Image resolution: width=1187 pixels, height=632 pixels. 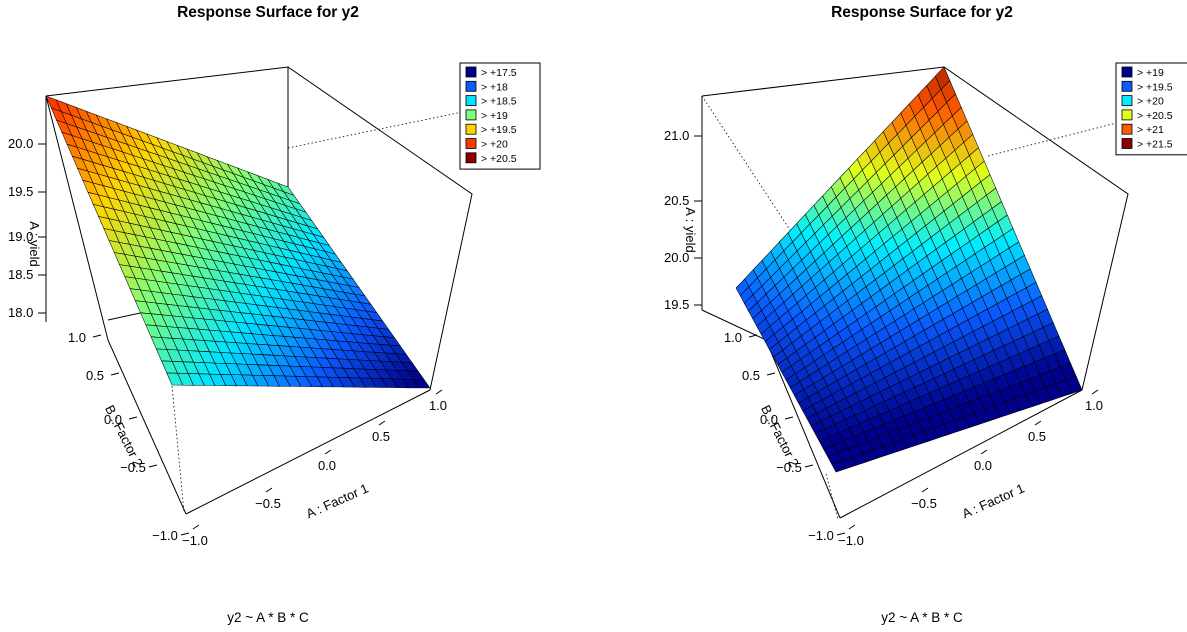 I want to click on legend-entry: > +18.5, so click(x=499, y=102).